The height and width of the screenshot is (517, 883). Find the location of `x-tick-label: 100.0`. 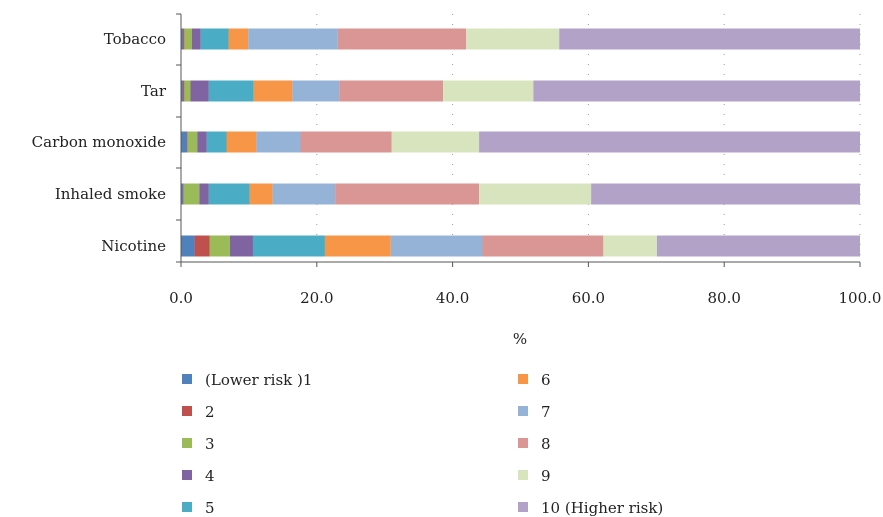

x-tick-label: 100.0 is located at coordinates (860, 298).